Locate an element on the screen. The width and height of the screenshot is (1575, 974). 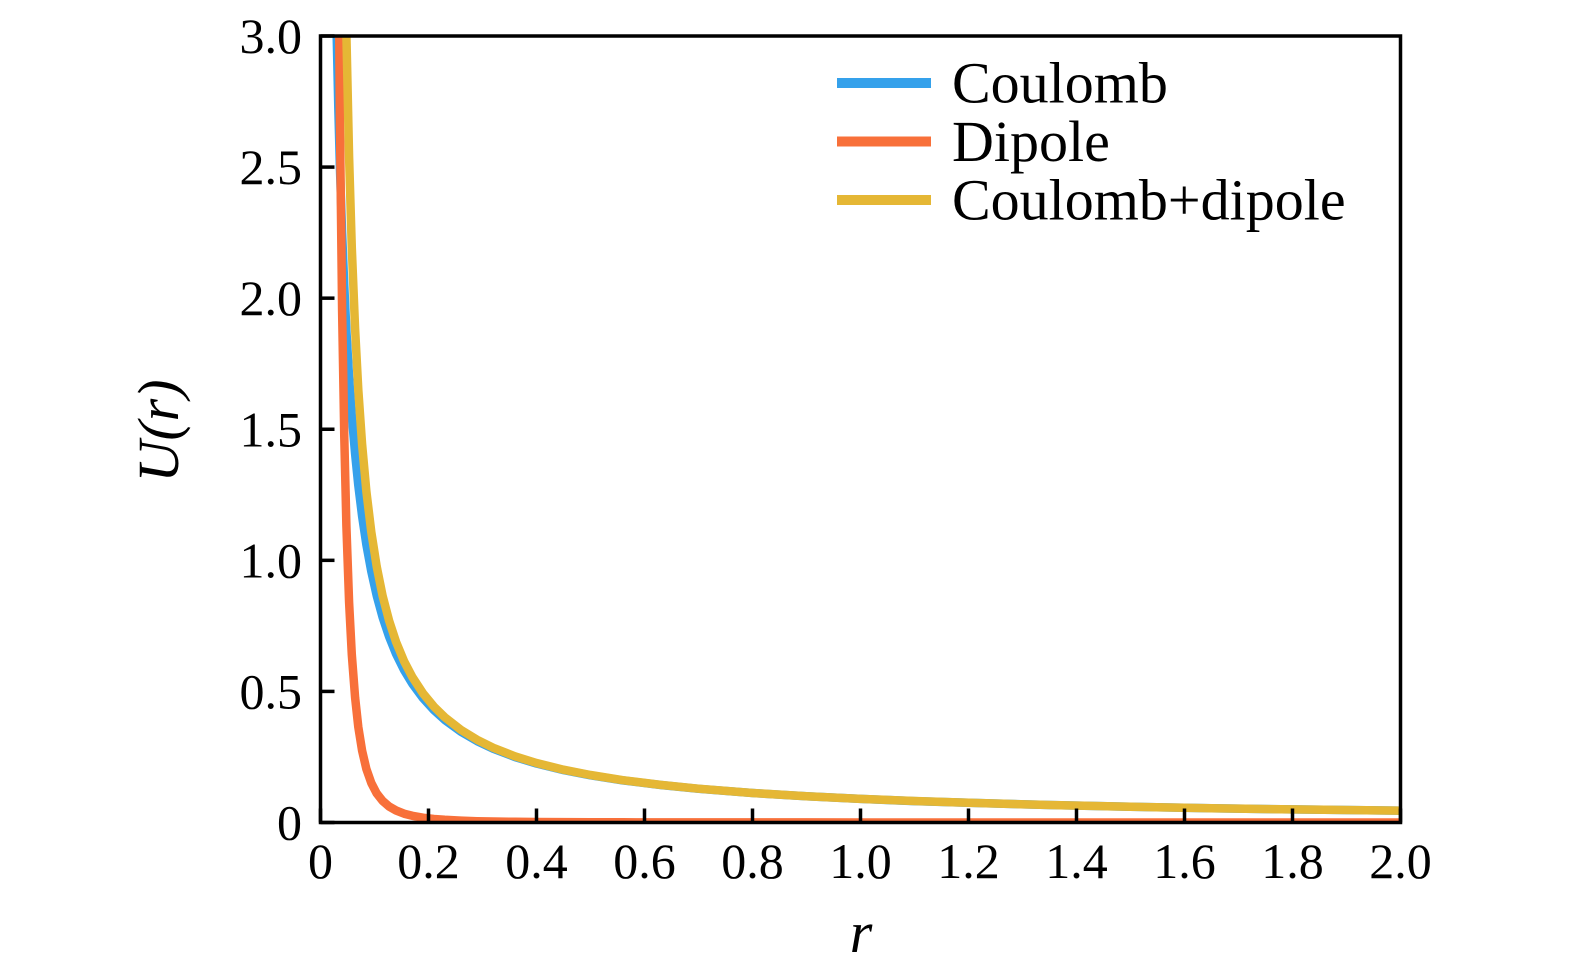
y-tick-label: 2.5 is located at coordinates (271, 167).